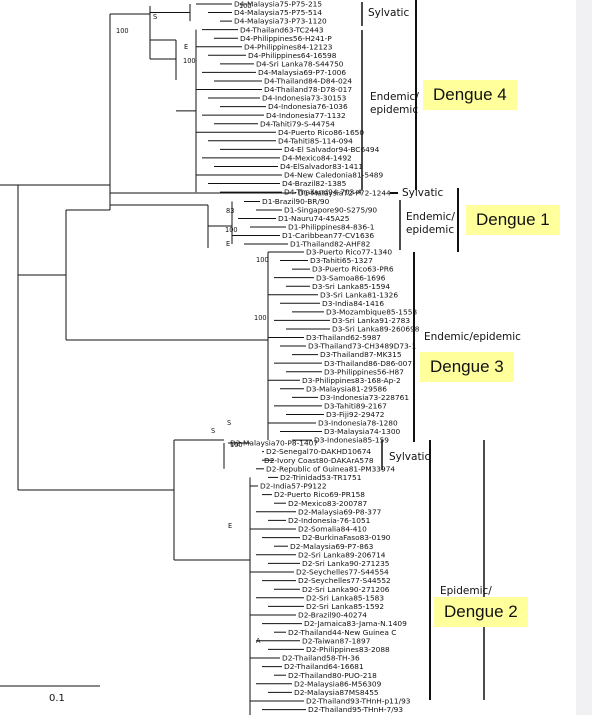 Image resolution: width=592 pixels, height=715 pixels. I want to click on d2-taxon-label: D2-Puerto Rico69-PR158, so click(319, 494).